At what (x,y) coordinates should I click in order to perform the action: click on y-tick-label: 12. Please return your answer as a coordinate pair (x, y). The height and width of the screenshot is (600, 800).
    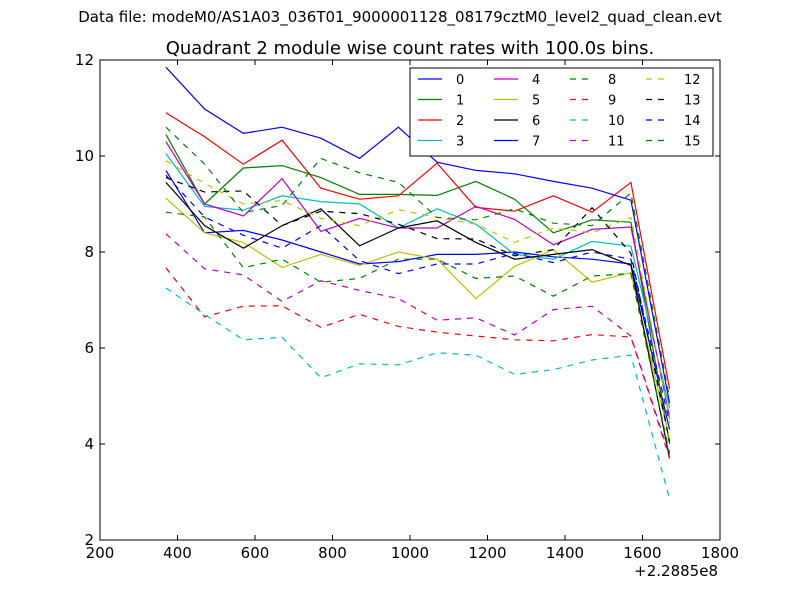
    Looking at the image, I should click on (84, 60).